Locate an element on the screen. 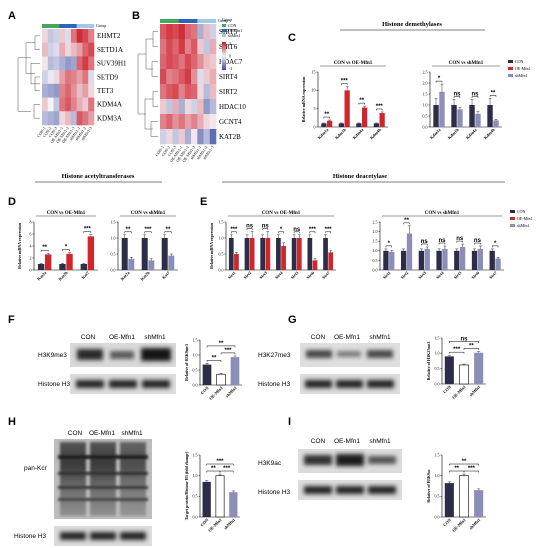 This screenshot has width=550, height=548. heatmap_a-gene-label: SETD1A is located at coordinates (110, 50).